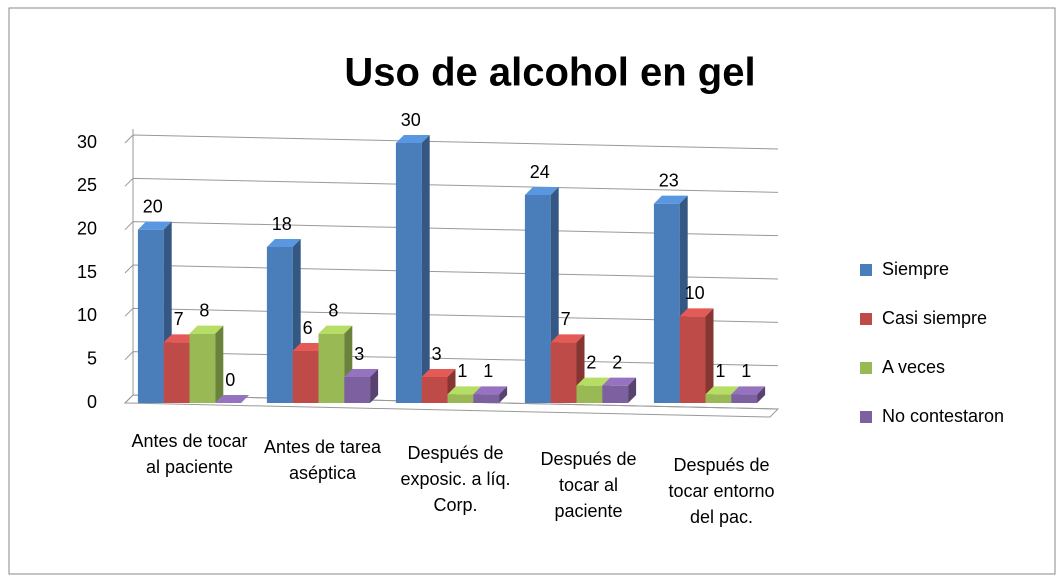 This screenshot has width=1064, height=577. What do you see at coordinates (322, 460) in the screenshot?
I see `x-tick-label: Antes de tarea aséptica` at bounding box center [322, 460].